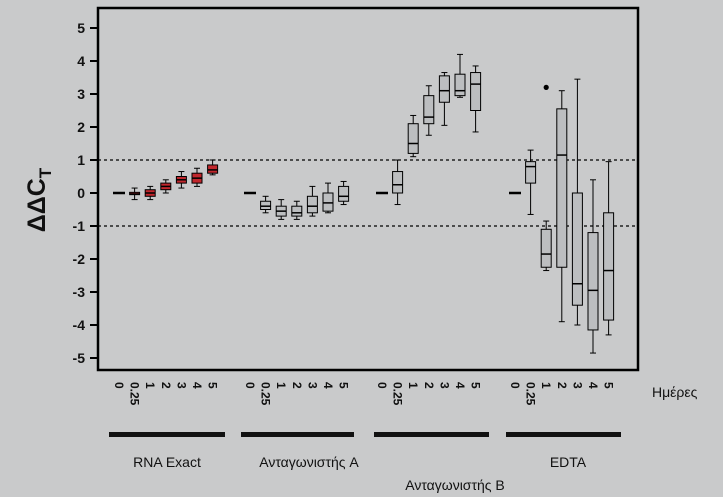  What do you see at coordinates (309, 462) in the screenshot?
I see `group-label-1: Ανταγωνιστής A` at bounding box center [309, 462].